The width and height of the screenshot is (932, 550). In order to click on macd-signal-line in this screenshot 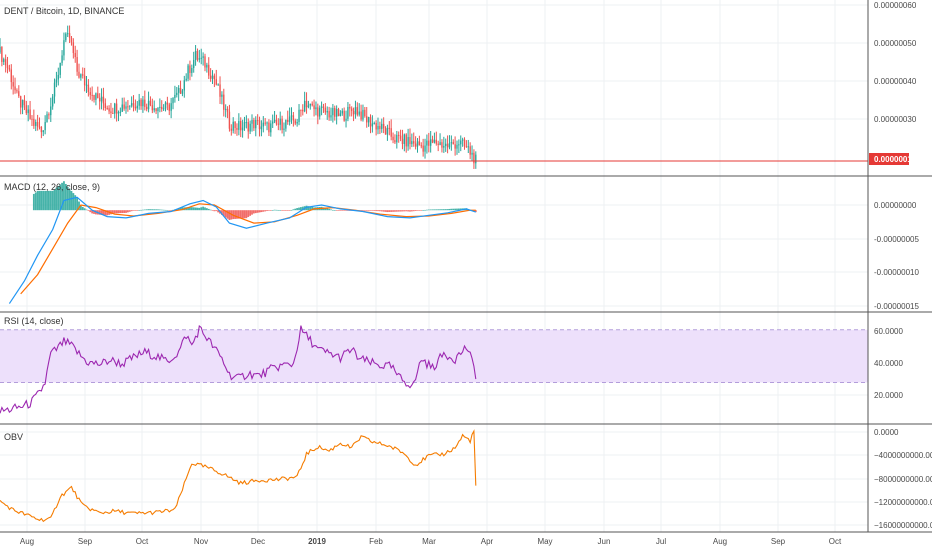, I will do `click(248, 249)`.